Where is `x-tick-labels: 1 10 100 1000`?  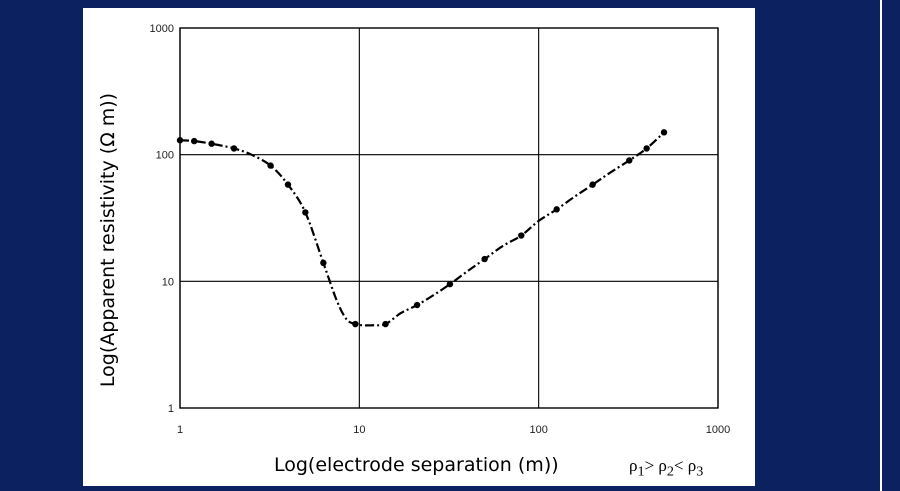
x-tick-labels: 1 10 100 1000 is located at coordinates (453, 430).